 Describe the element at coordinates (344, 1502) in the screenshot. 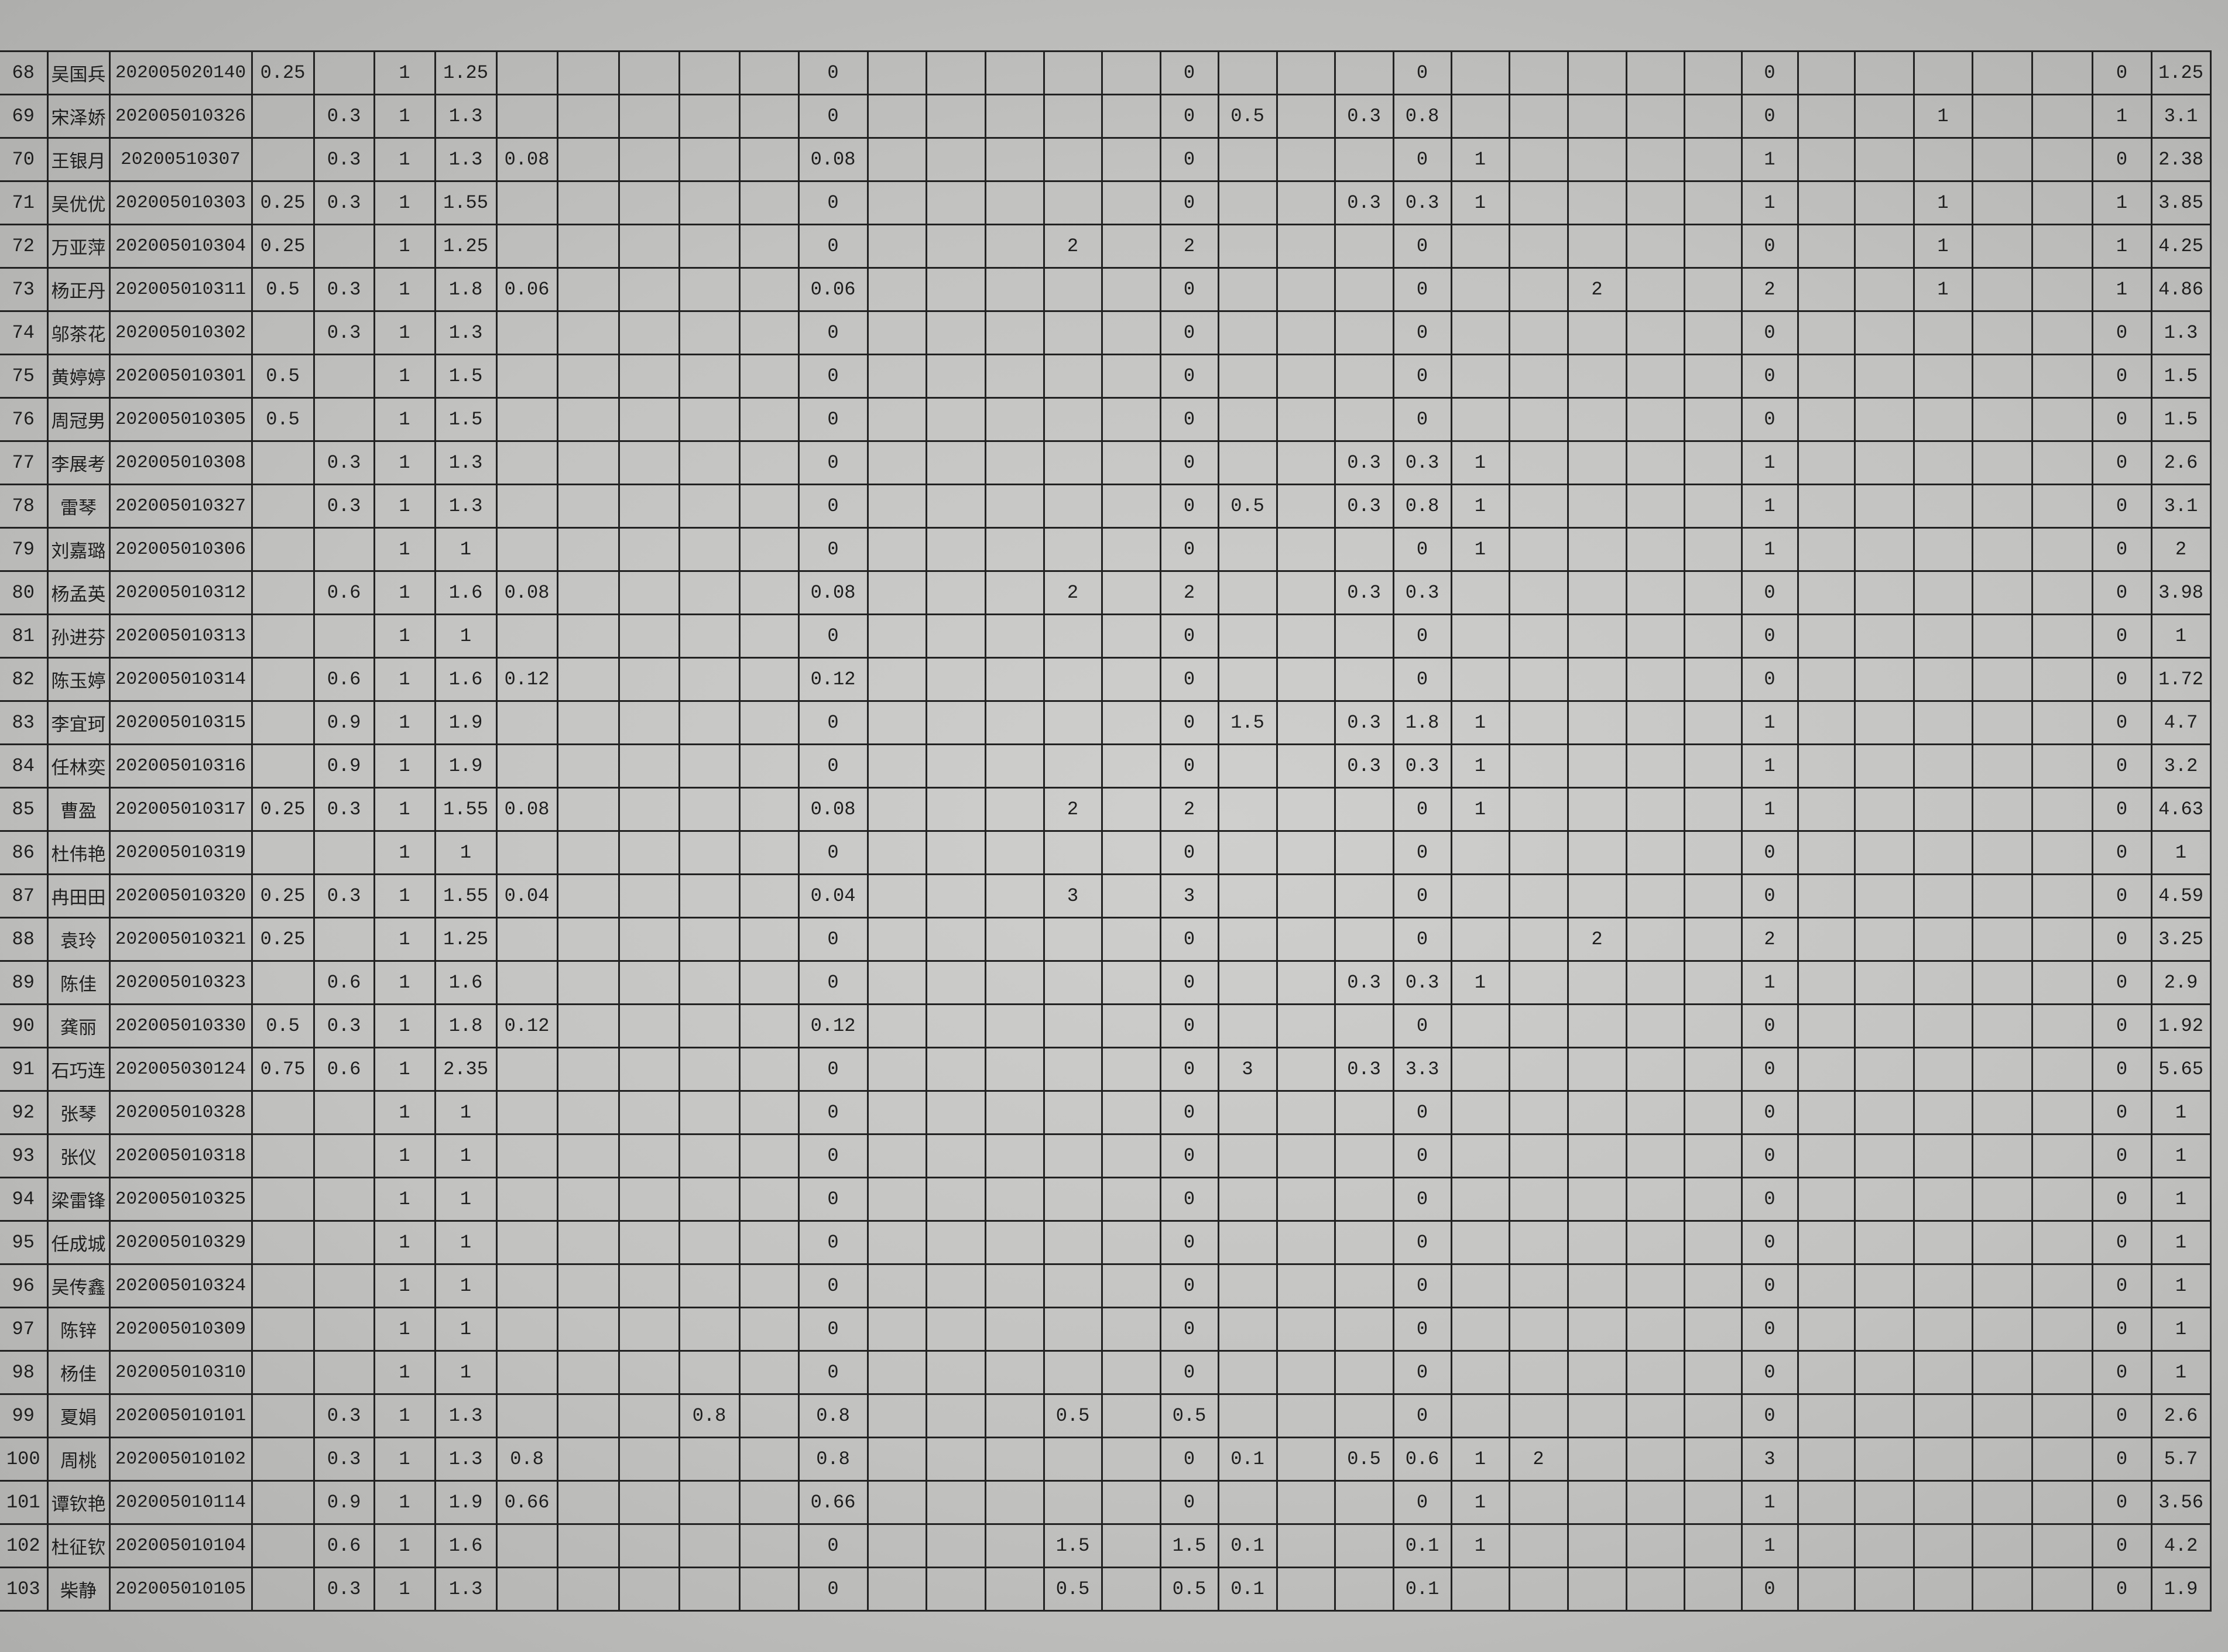

I see `score-cell: 0.9` at that location.